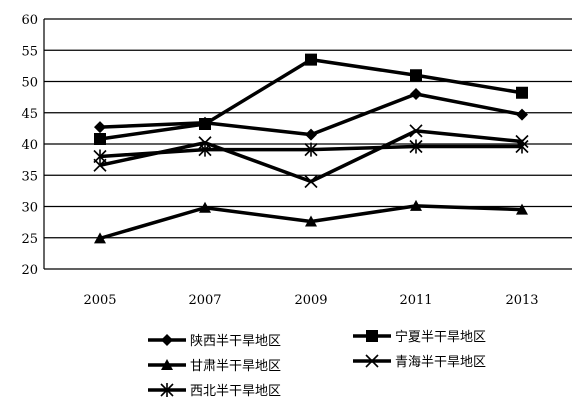 The image size is (580, 416). What do you see at coordinates (440, 337) in the screenshot?
I see `legend-label: 宁夏半干旱地区` at bounding box center [440, 337].